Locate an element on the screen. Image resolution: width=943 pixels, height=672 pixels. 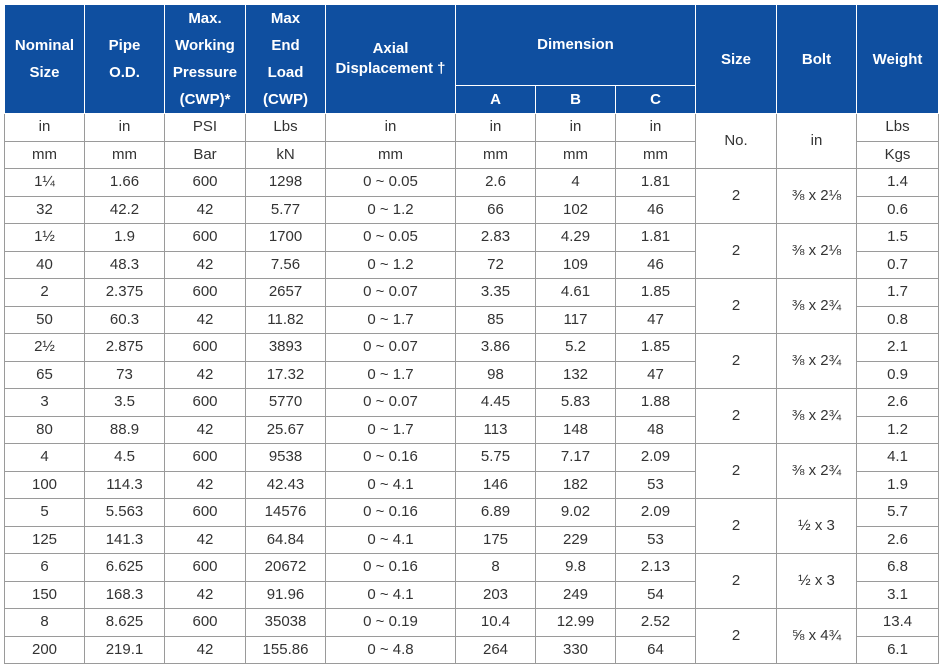
header-axial-displacement: Axial Displacement † is located at coordinates (390, 59).